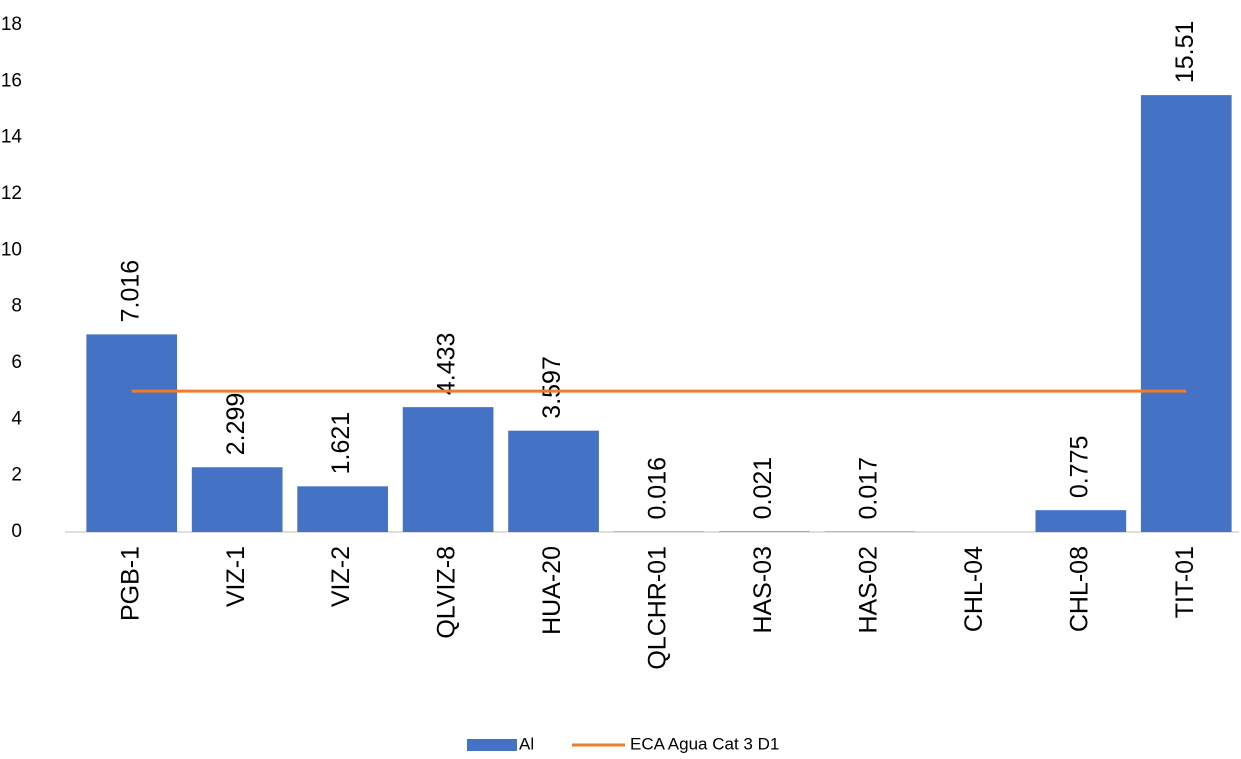 This screenshot has height=759, width=1241. I want to click on y-tick-label: 8, so click(16, 306).